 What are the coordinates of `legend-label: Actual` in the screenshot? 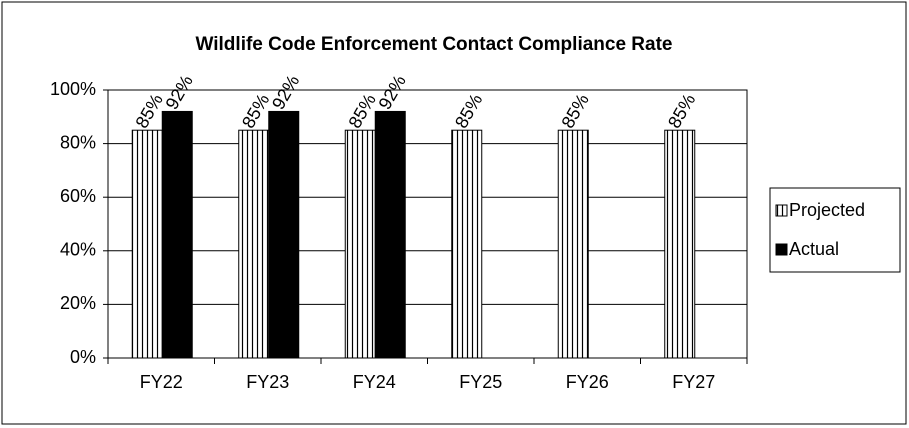 It's located at (814, 249).